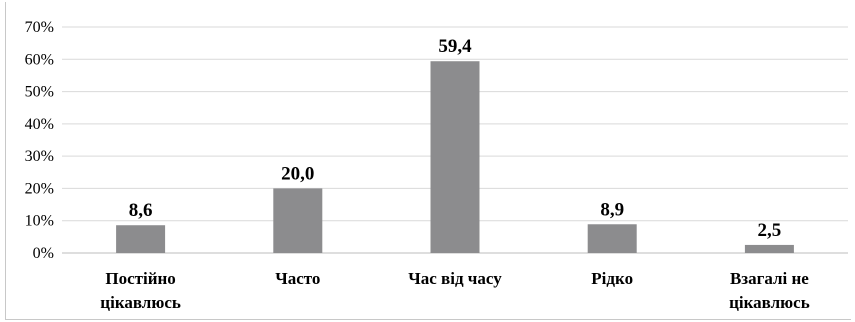  Describe the element at coordinates (43, 253) in the screenshot. I see `y-tick-label: 0%` at that location.